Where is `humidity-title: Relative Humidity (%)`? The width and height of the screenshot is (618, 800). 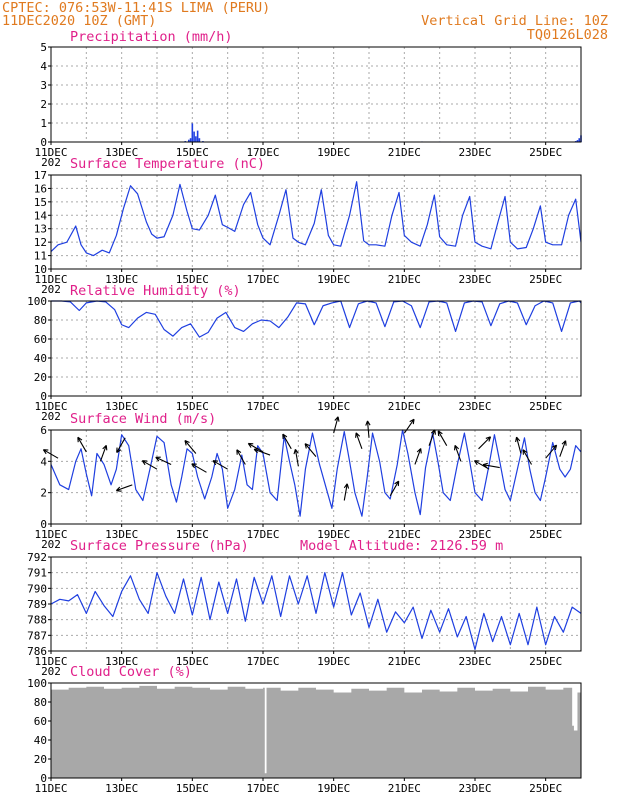
humidity-title: Relative Humidity (%) is located at coordinates (155, 291).